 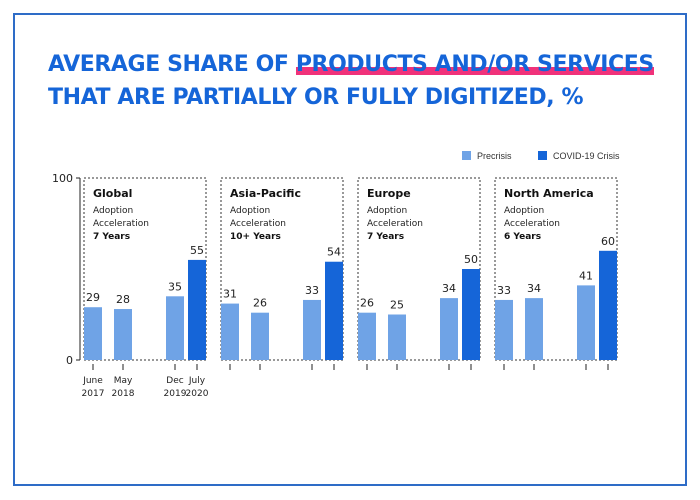 What do you see at coordinates (395, 224) in the screenshot?
I see `panel-note-acceleration-europe: Acceleration` at bounding box center [395, 224].